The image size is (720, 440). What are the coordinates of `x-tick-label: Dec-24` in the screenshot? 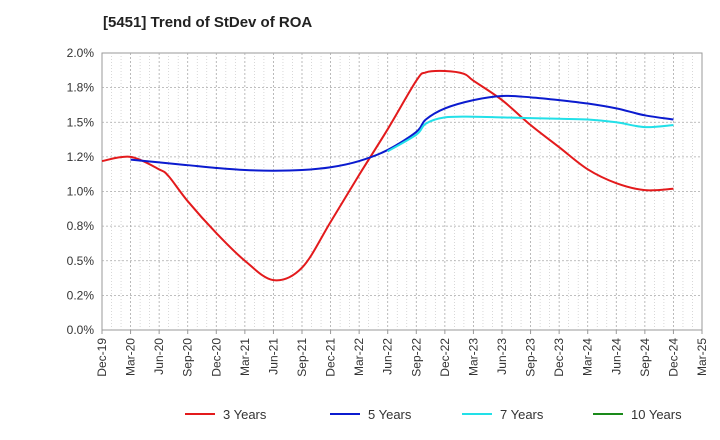 It's located at (673, 357).